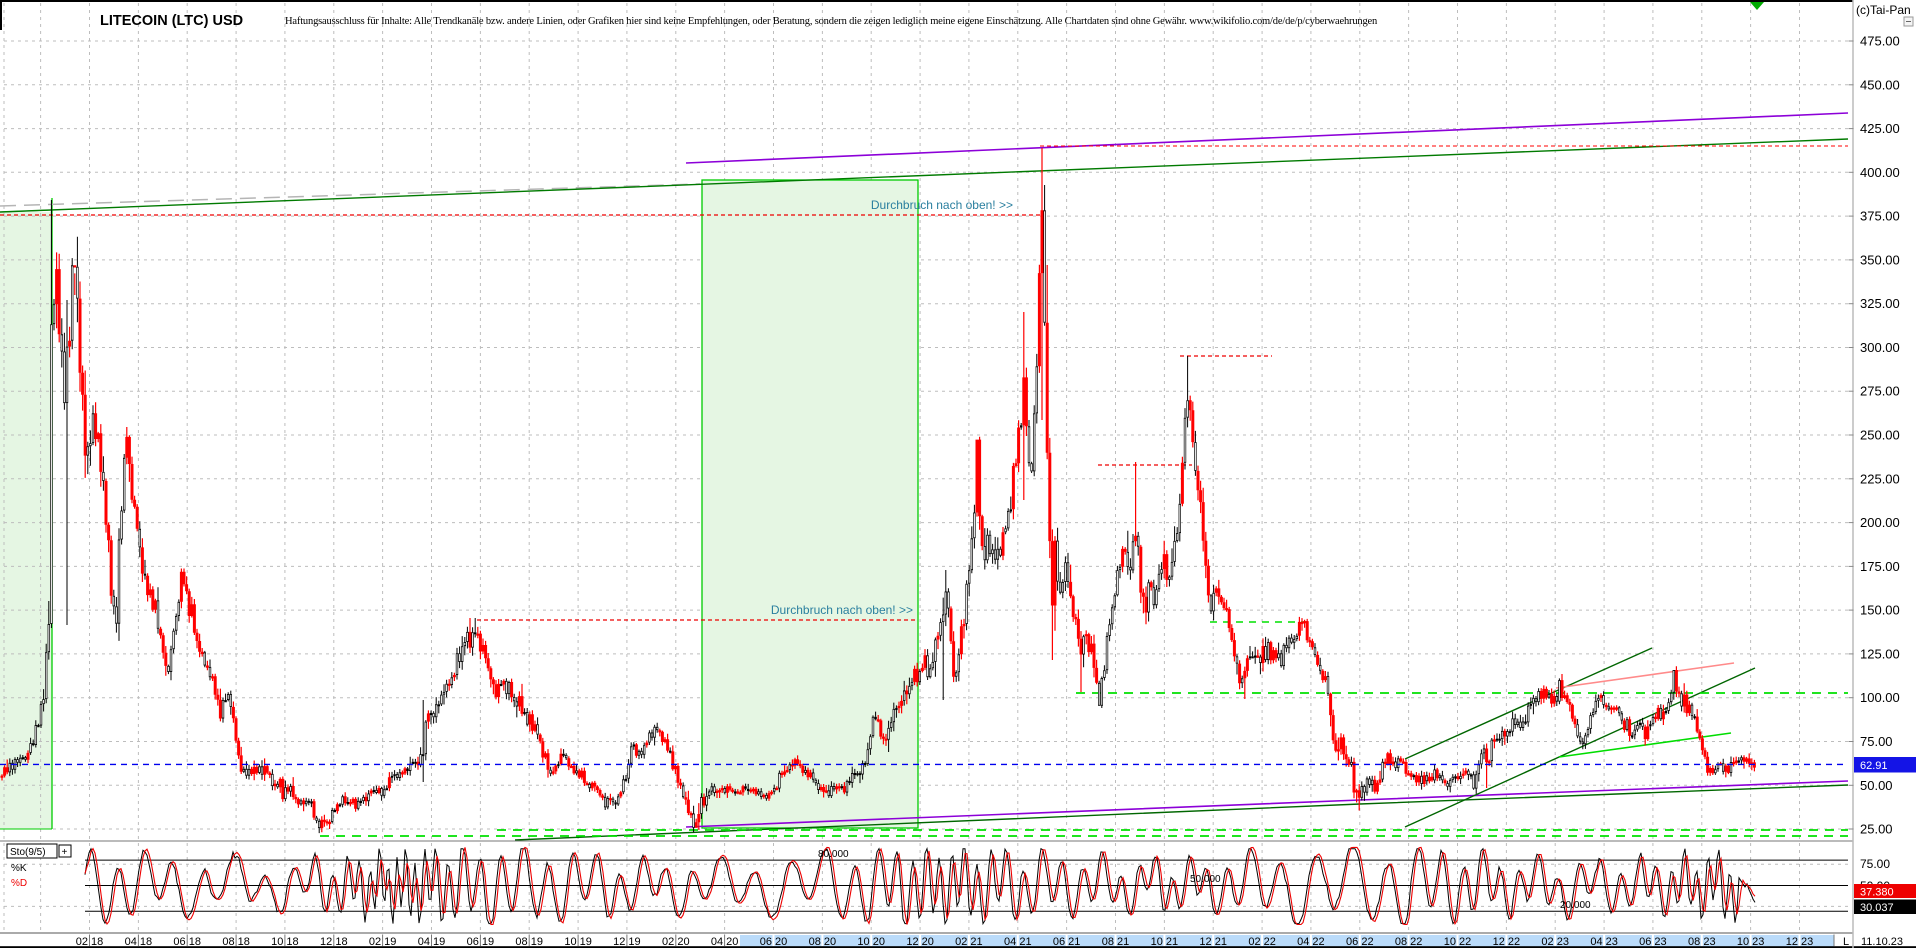  I want to click on svg-text: 50.00, so click(1876, 785).